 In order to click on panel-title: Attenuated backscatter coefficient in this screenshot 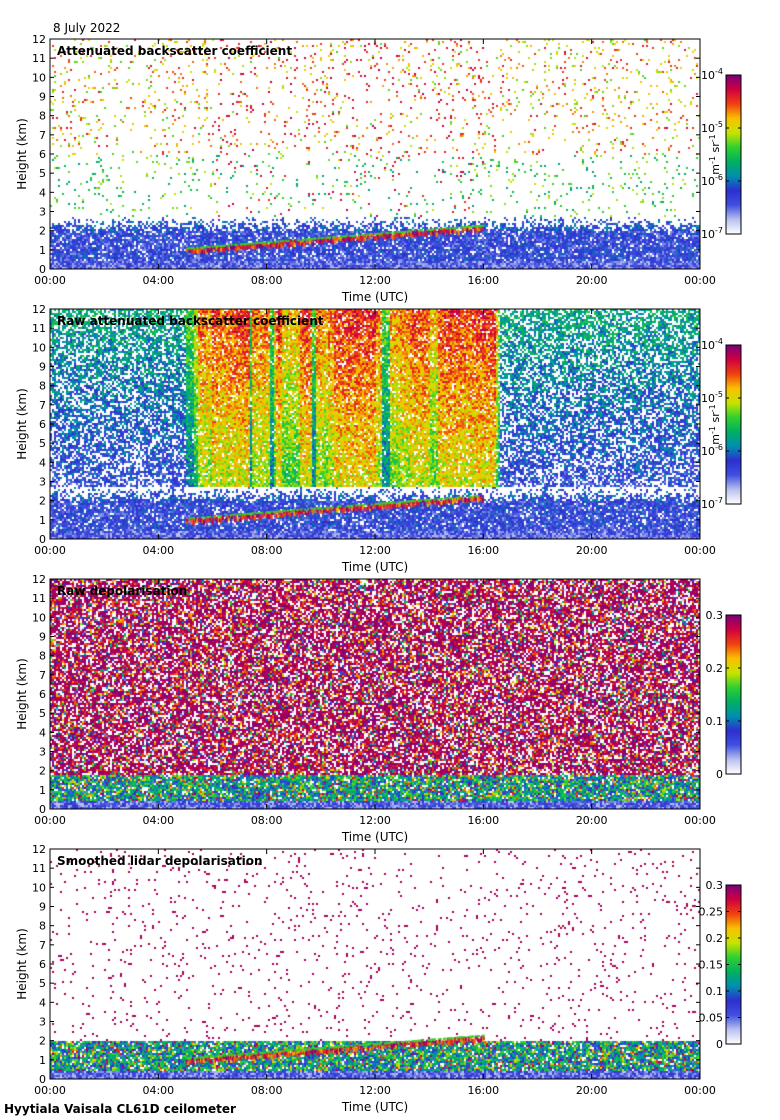, I will do `click(174, 51)`.